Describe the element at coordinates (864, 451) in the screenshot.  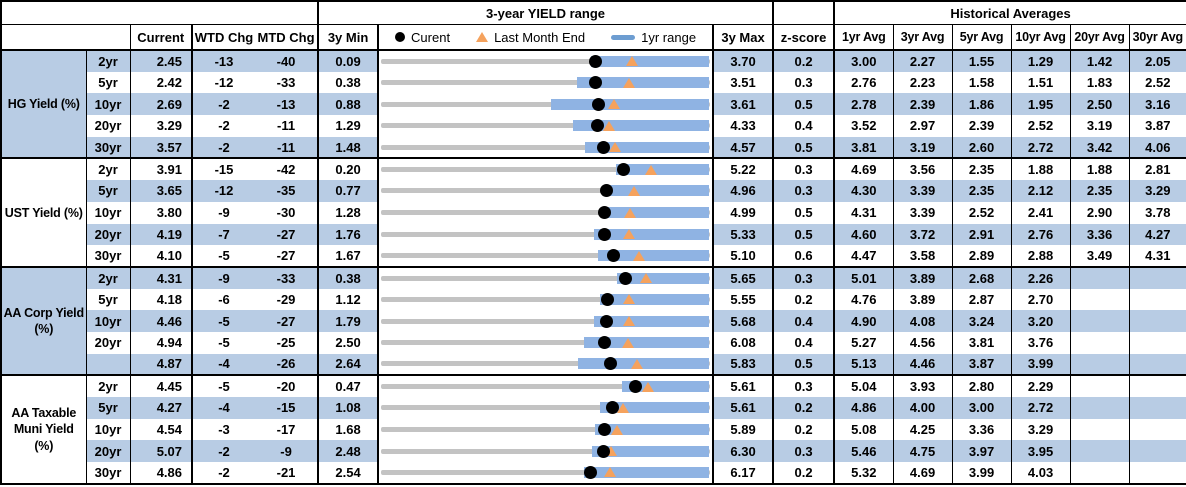
I see `avg-1yr-cell: 5.46` at that location.